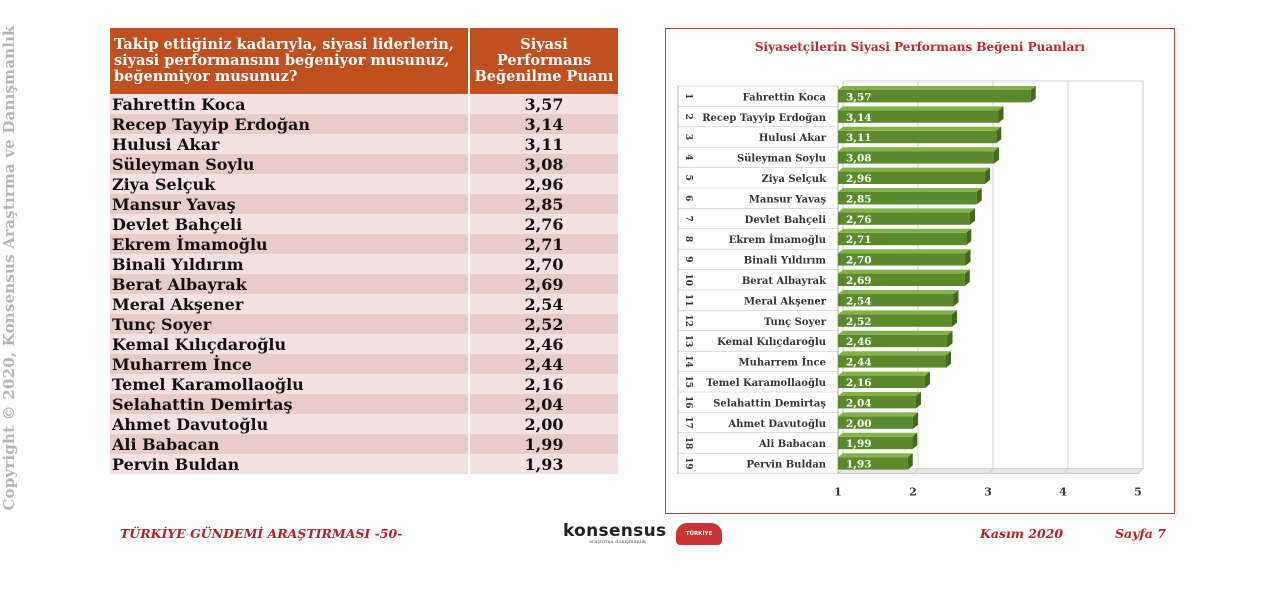 This screenshot has height=589, width=1280. I want to click on table-row: Ekrem İmamoğlu 2,71, so click(364, 244).